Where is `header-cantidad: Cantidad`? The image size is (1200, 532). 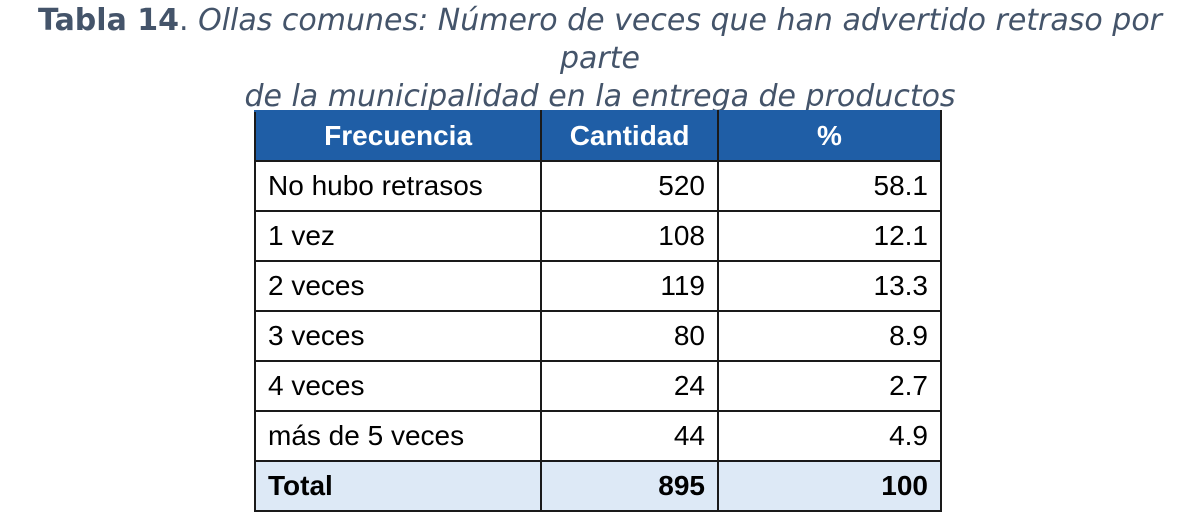 header-cantidad: Cantidad is located at coordinates (629, 136).